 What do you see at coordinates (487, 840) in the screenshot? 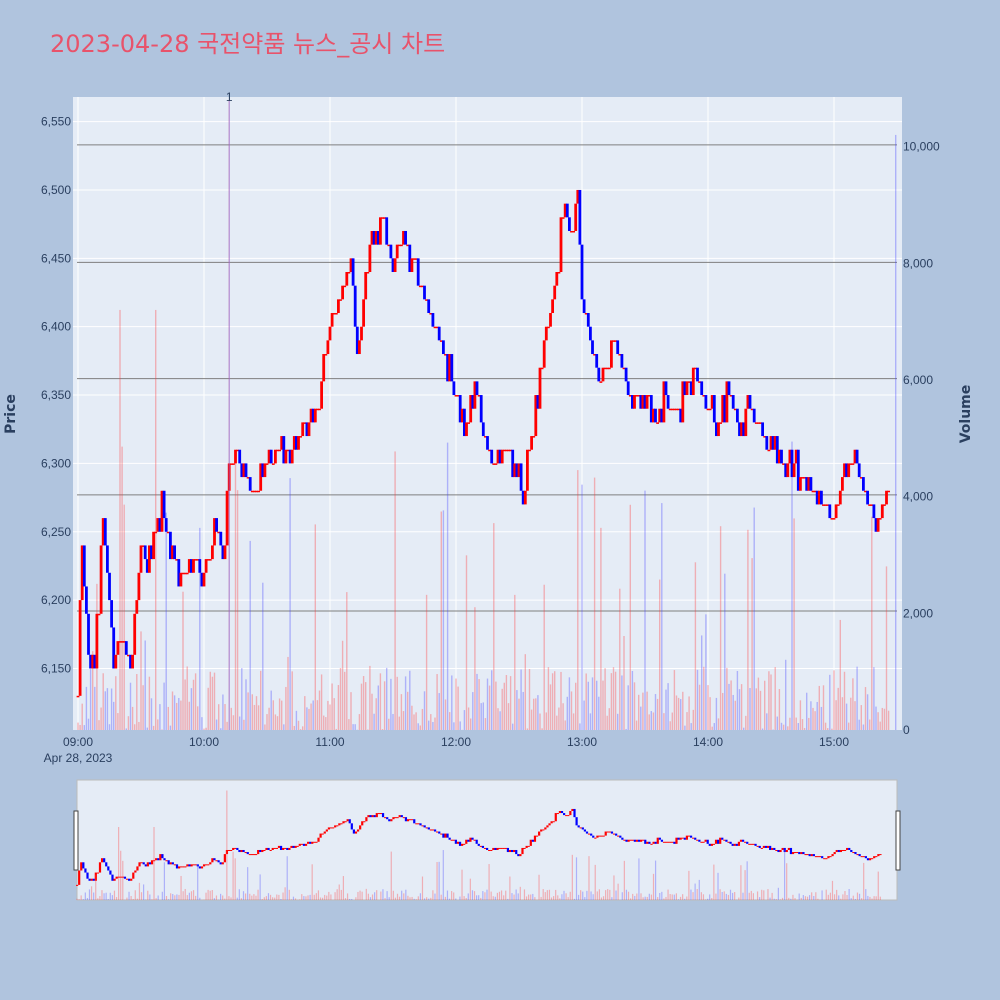
I see `range-slider` at bounding box center [487, 840].